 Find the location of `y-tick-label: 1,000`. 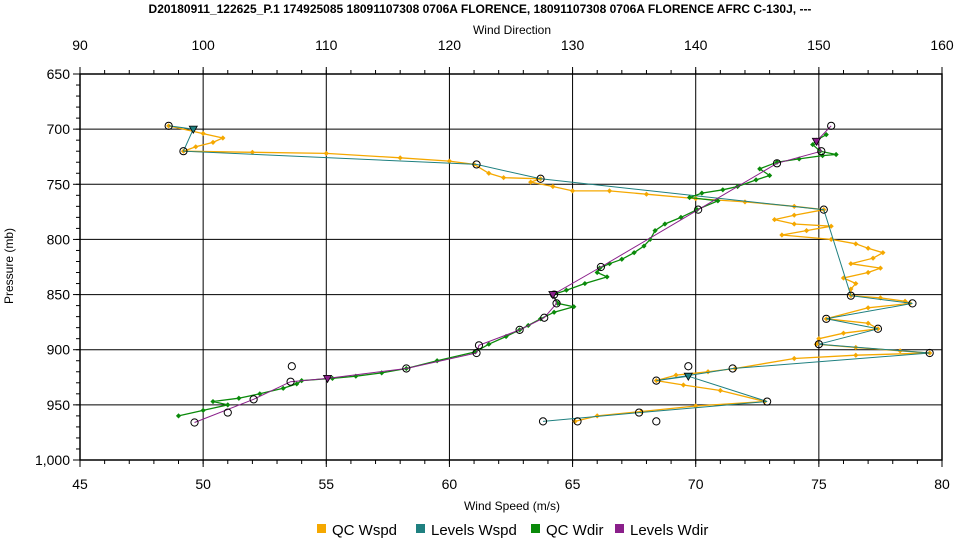

y-tick-label: 1,000 is located at coordinates (52, 460).